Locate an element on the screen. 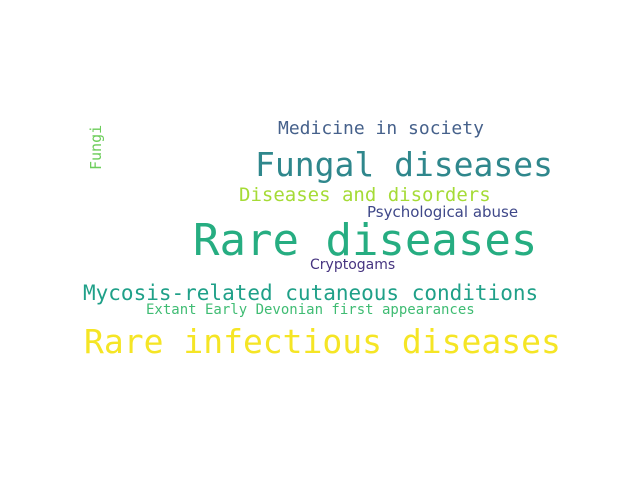 The image size is (640, 480). word-fungi: Fungi is located at coordinates (96, 147).